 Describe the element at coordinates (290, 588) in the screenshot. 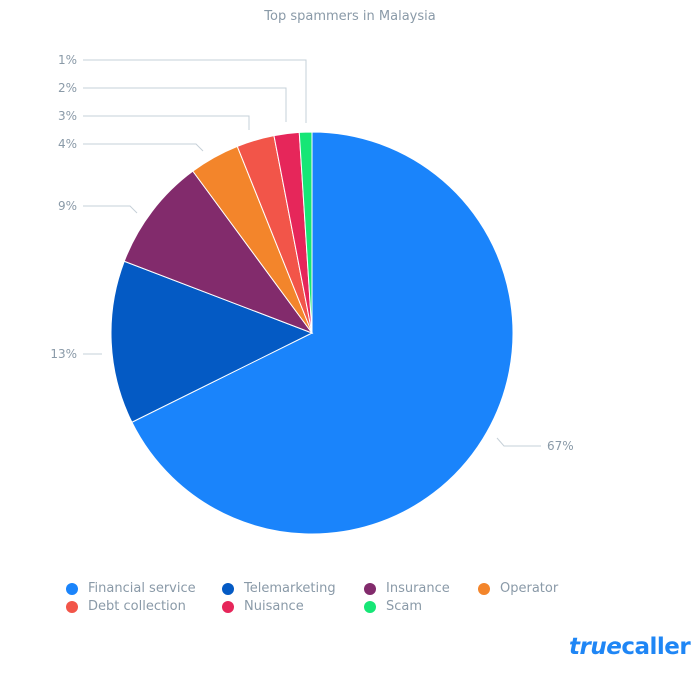

I see `legend-label: Telemarketing` at that location.